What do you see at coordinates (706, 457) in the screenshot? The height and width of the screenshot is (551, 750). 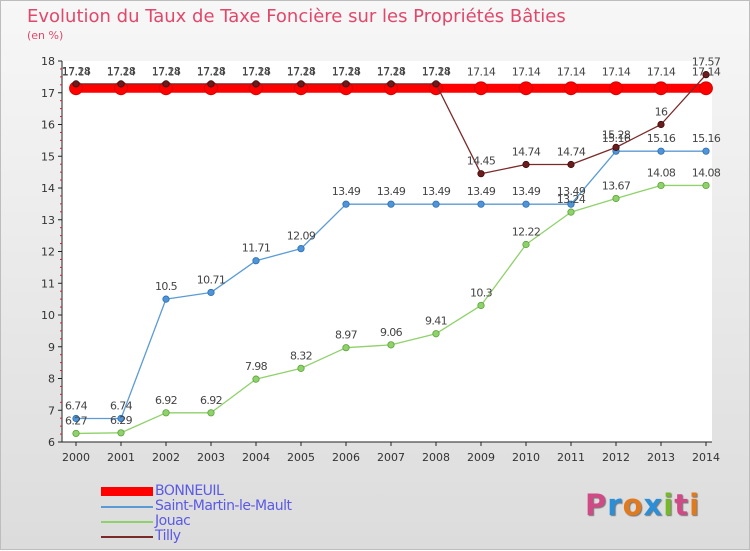 I see `x-tick-label: 2014` at bounding box center [706, 457].